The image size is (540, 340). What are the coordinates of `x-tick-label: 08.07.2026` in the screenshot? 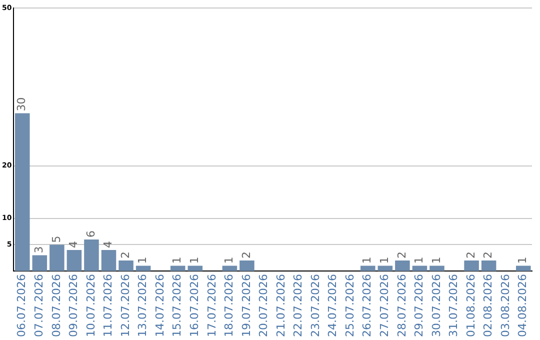 It's located at (56, 306).